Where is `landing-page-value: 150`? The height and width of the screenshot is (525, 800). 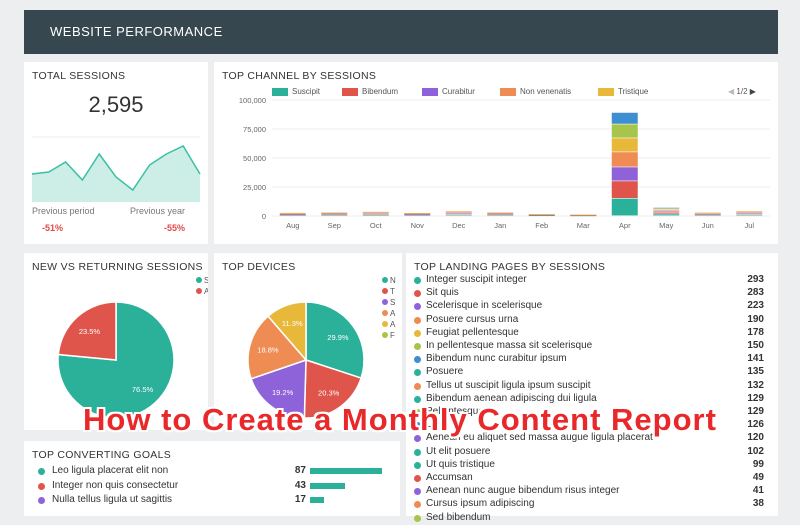
landing-page-value: 150 is located at coordinates (755, 345).